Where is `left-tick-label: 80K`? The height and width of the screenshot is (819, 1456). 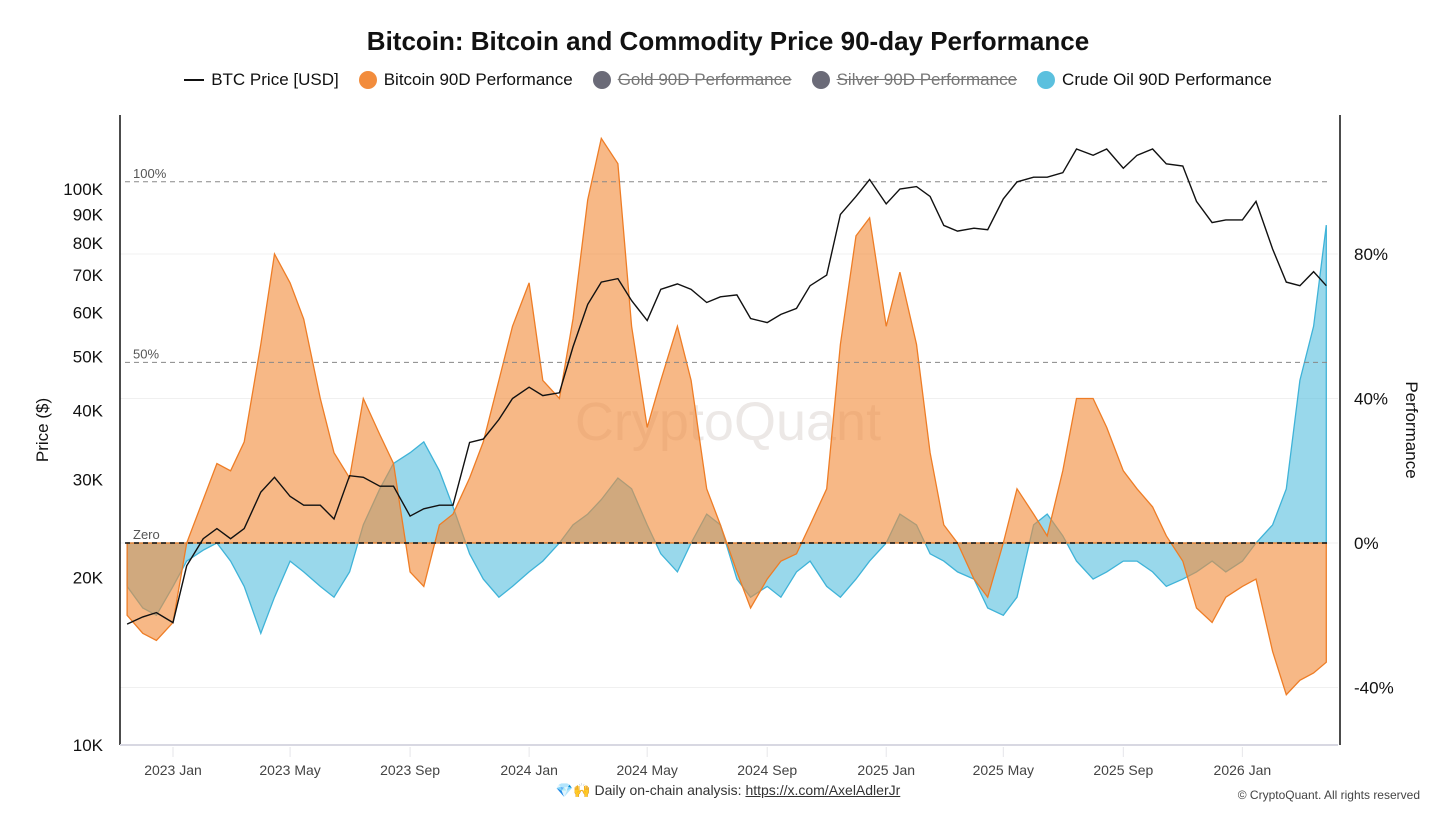
left-tick-label: 80K is located at coordinates (88, 243).